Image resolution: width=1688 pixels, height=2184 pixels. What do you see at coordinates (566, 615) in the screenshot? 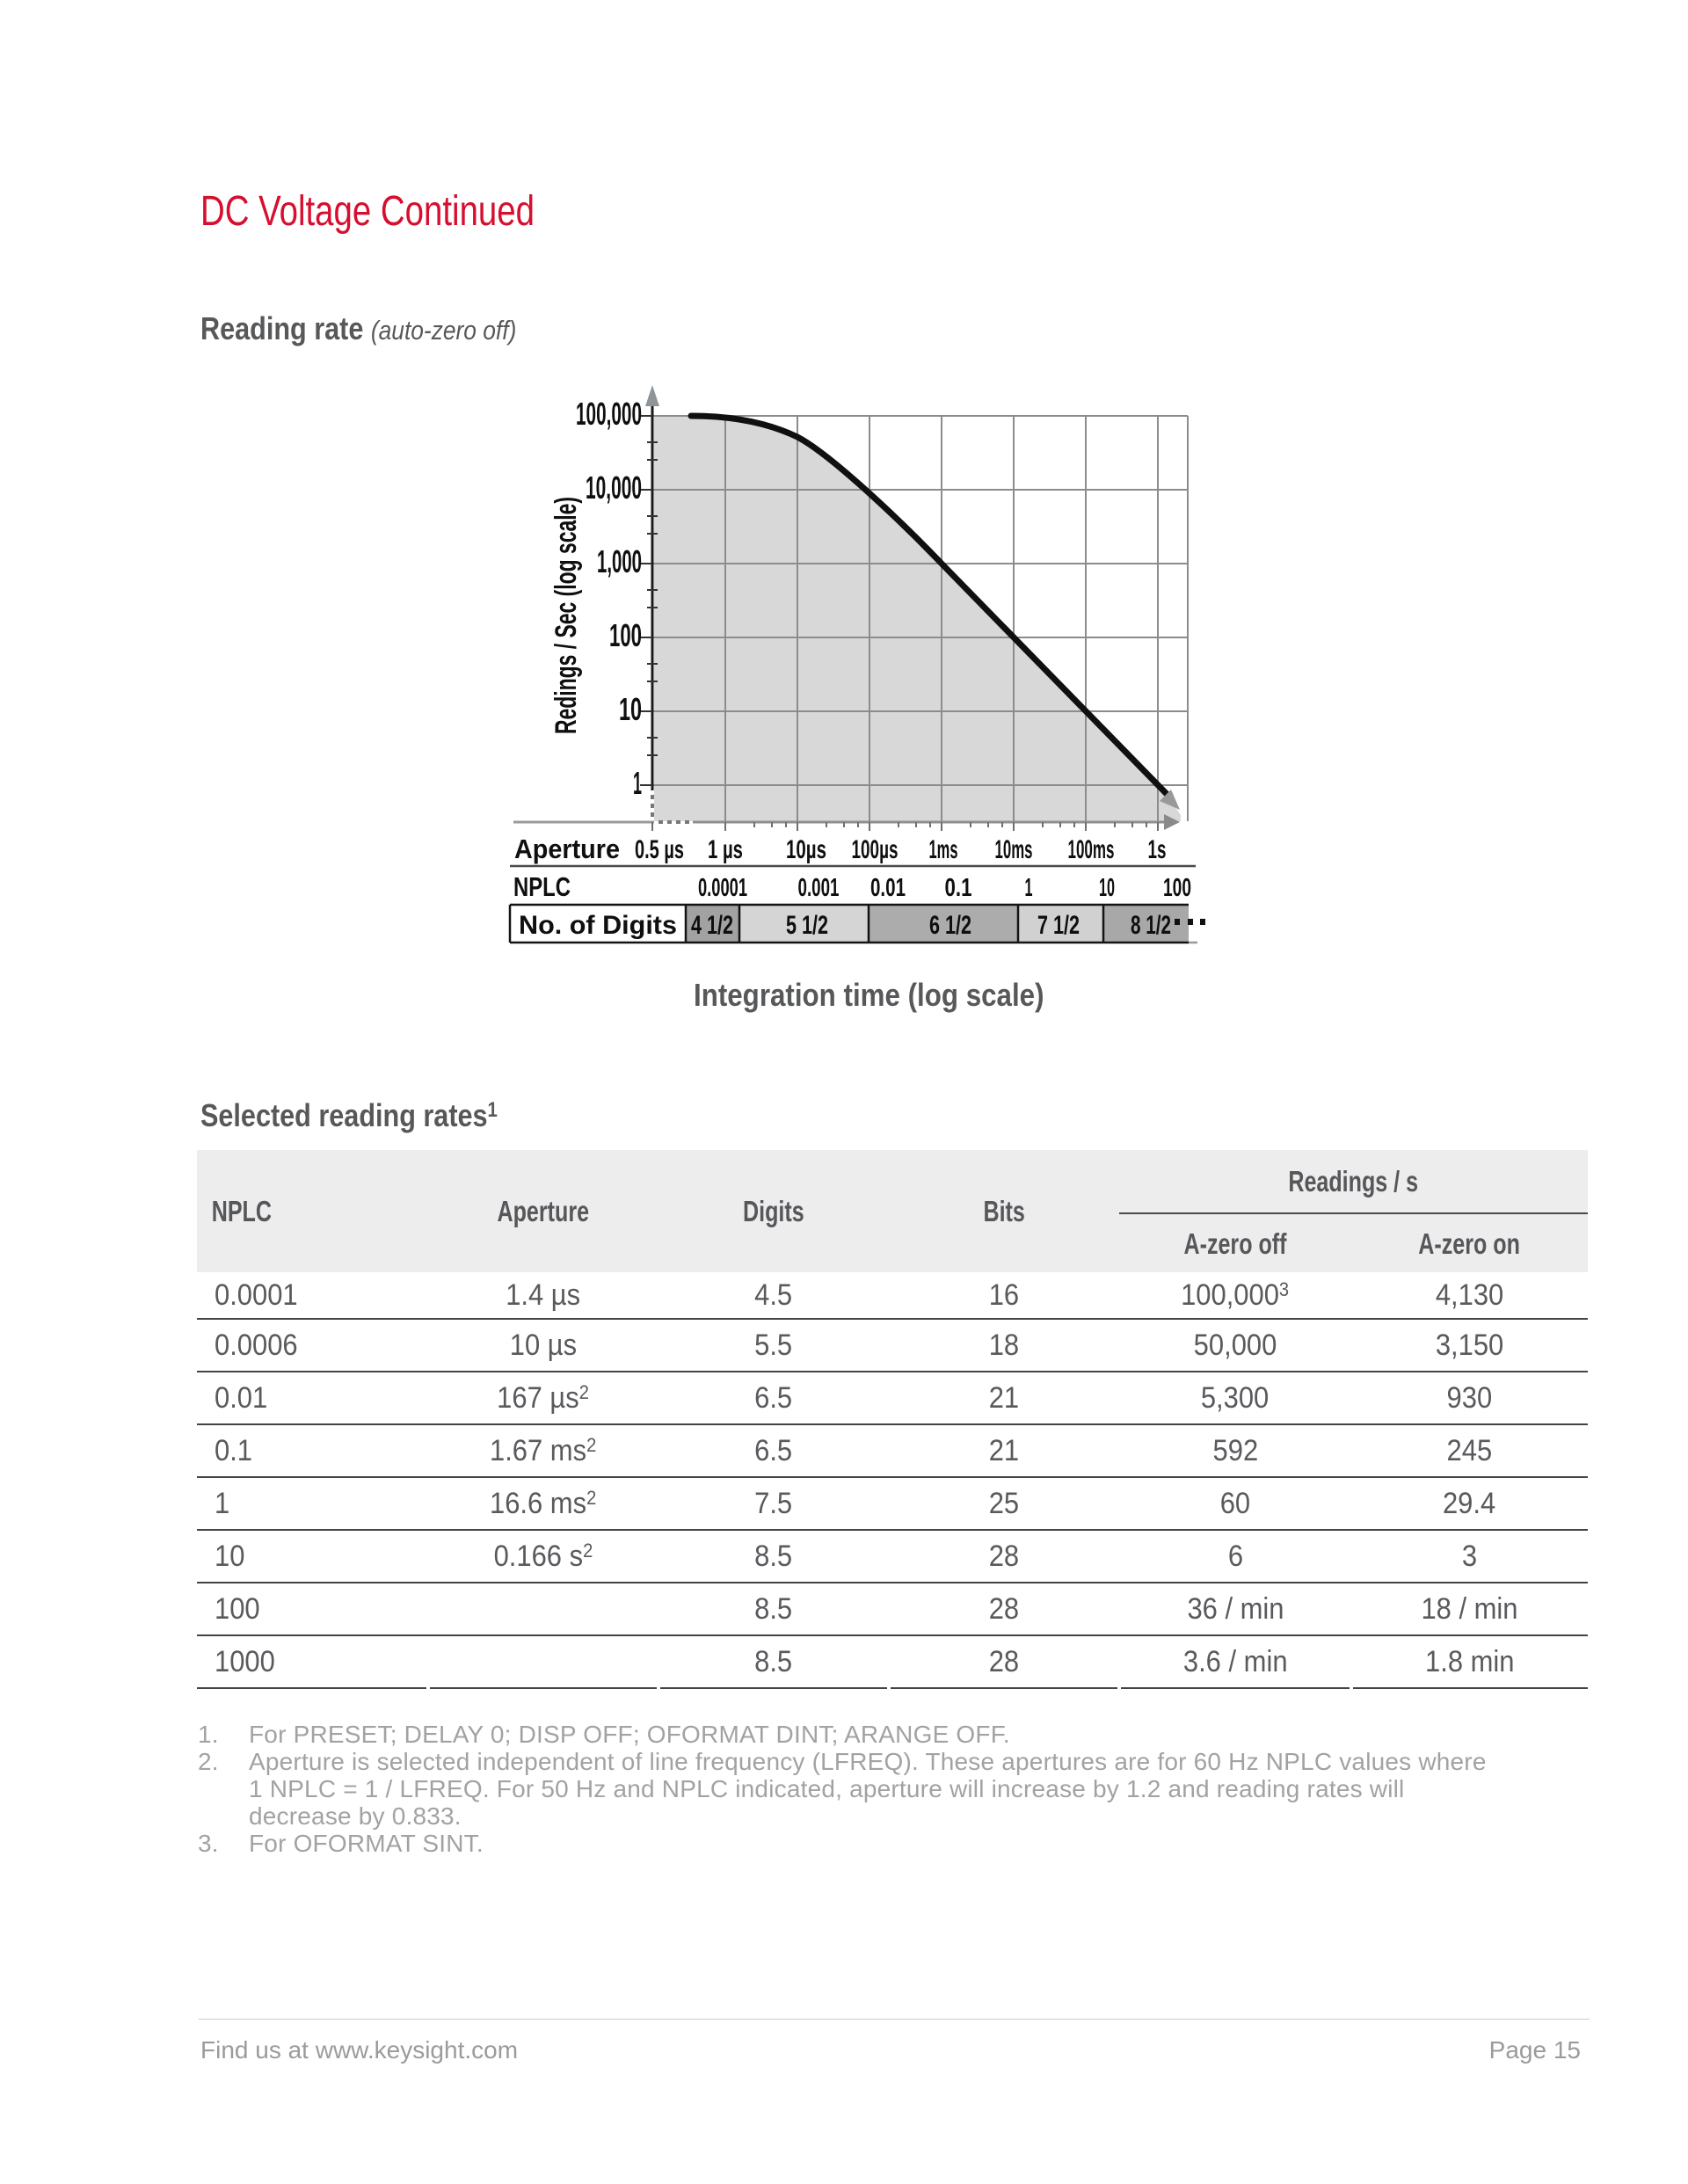
I see `svg-text: Redings / Sec (log scale)` at bounding box center [566, 615].